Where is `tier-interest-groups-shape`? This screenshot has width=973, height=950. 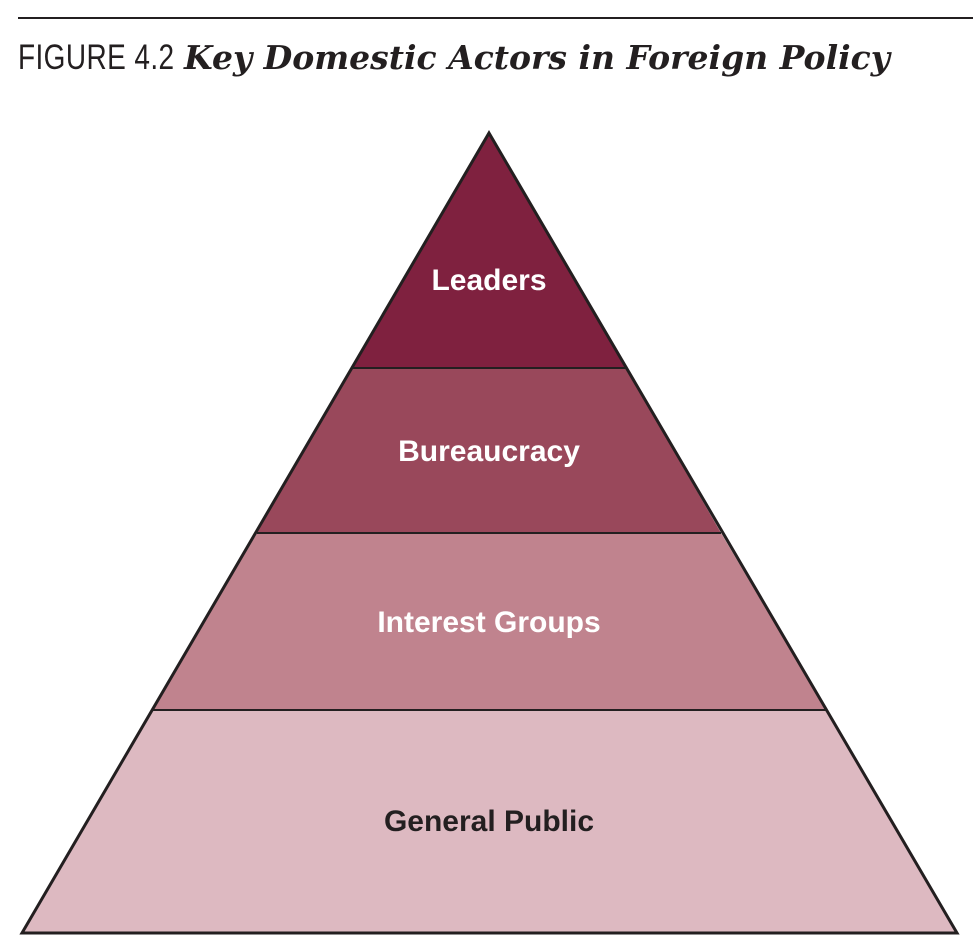
tier-interest-groups-shape is located at coordinates (489, 621).